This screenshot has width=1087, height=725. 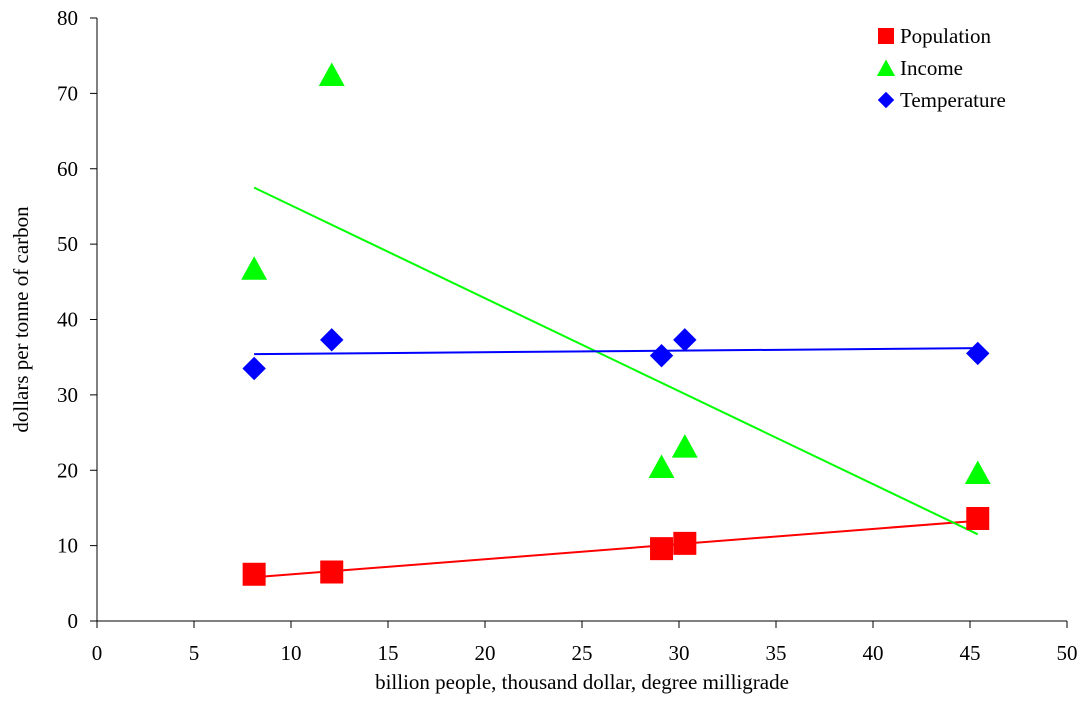 What do you see at coordinates (886, 67) in the screenshot?
I see `legend-marker-income` at bounding box center [886, 67].